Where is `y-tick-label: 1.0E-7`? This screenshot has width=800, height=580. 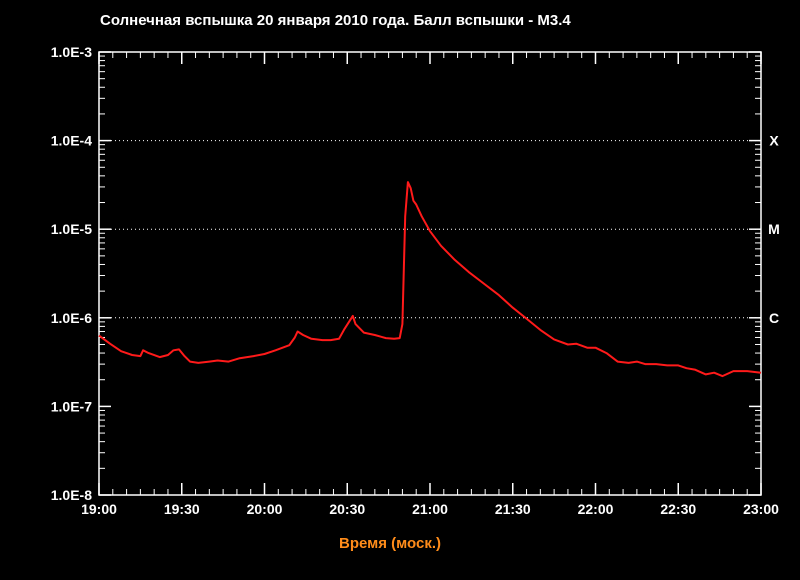 y-tick-label: 1.0E-7 is located at coordinates (71, 406).